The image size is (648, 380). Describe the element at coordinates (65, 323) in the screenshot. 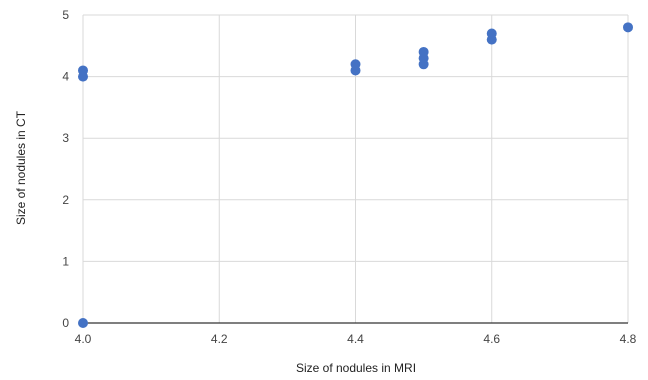

I see `y-tick-label: 0` at that location.